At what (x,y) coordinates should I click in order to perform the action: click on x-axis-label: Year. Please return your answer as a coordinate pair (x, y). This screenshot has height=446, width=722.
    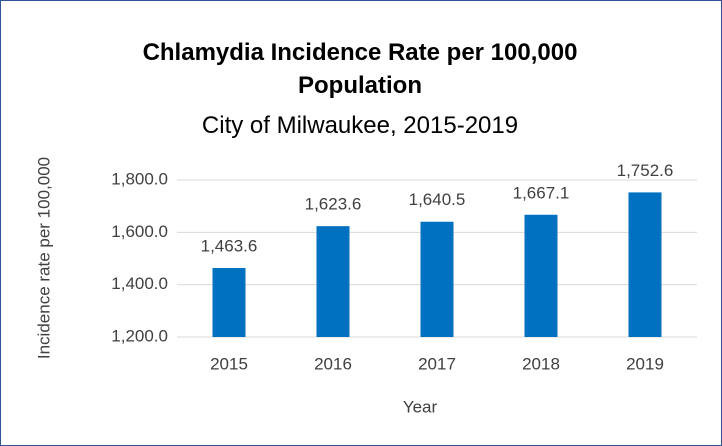
    Looking at the image, I should click on (420, 406).